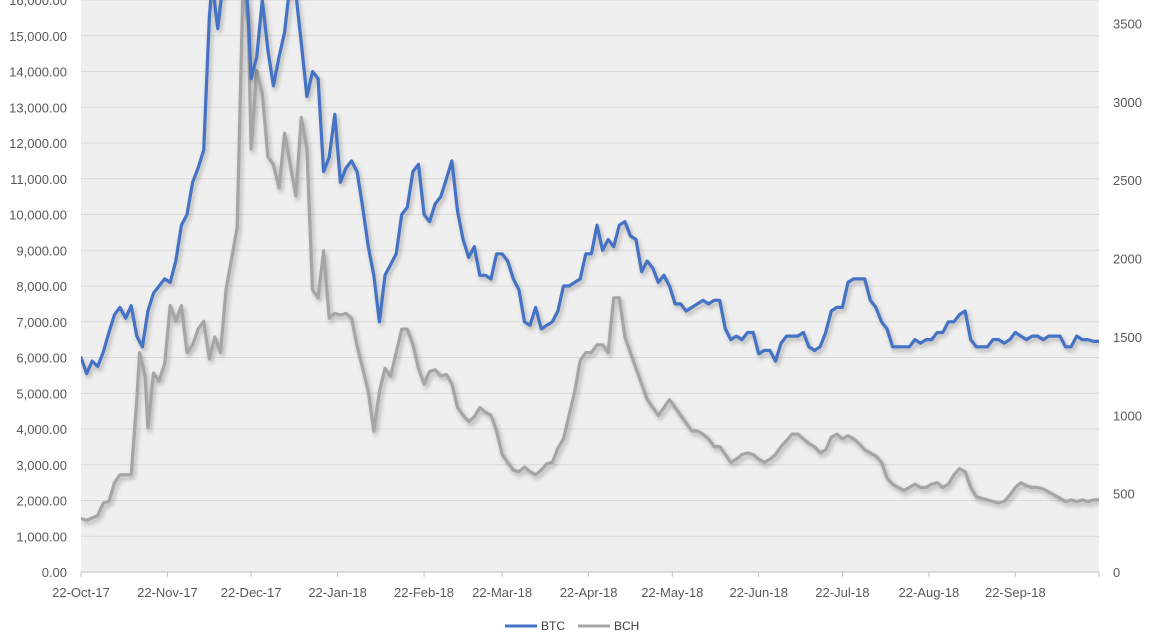  What do you see at coordinates (553, 626) in the screenshot?
I see `legend-label-btc: BTC` at bounding box center [553, 626].